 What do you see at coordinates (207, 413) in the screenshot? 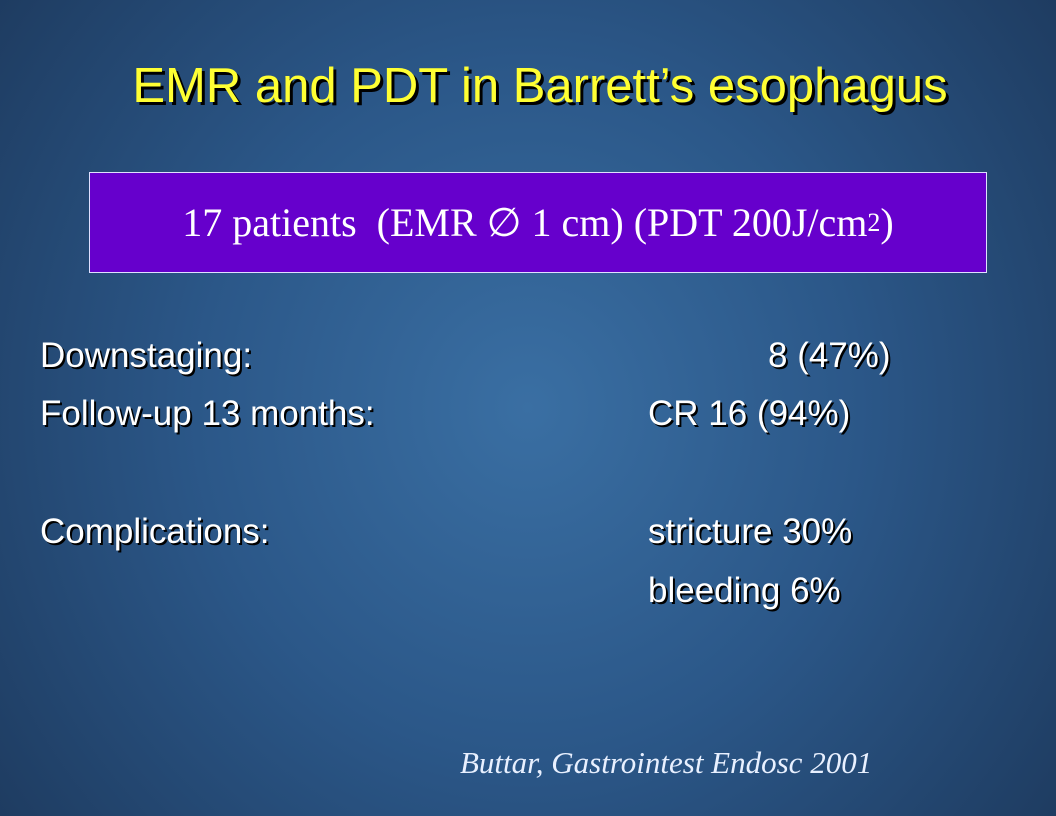
I see `row-label: Follow-up 13 months:` at bounding box center [207, 413].